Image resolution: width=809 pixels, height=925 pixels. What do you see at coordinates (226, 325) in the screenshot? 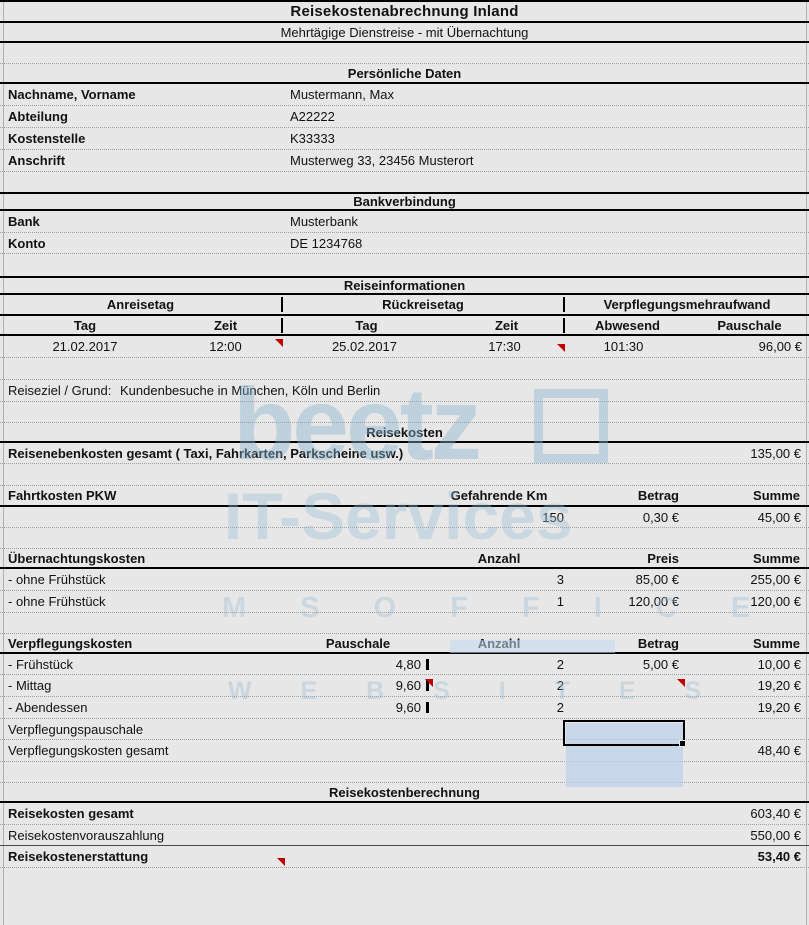
I see `col-header-time: Zeit` at bounding box center [226, 325].